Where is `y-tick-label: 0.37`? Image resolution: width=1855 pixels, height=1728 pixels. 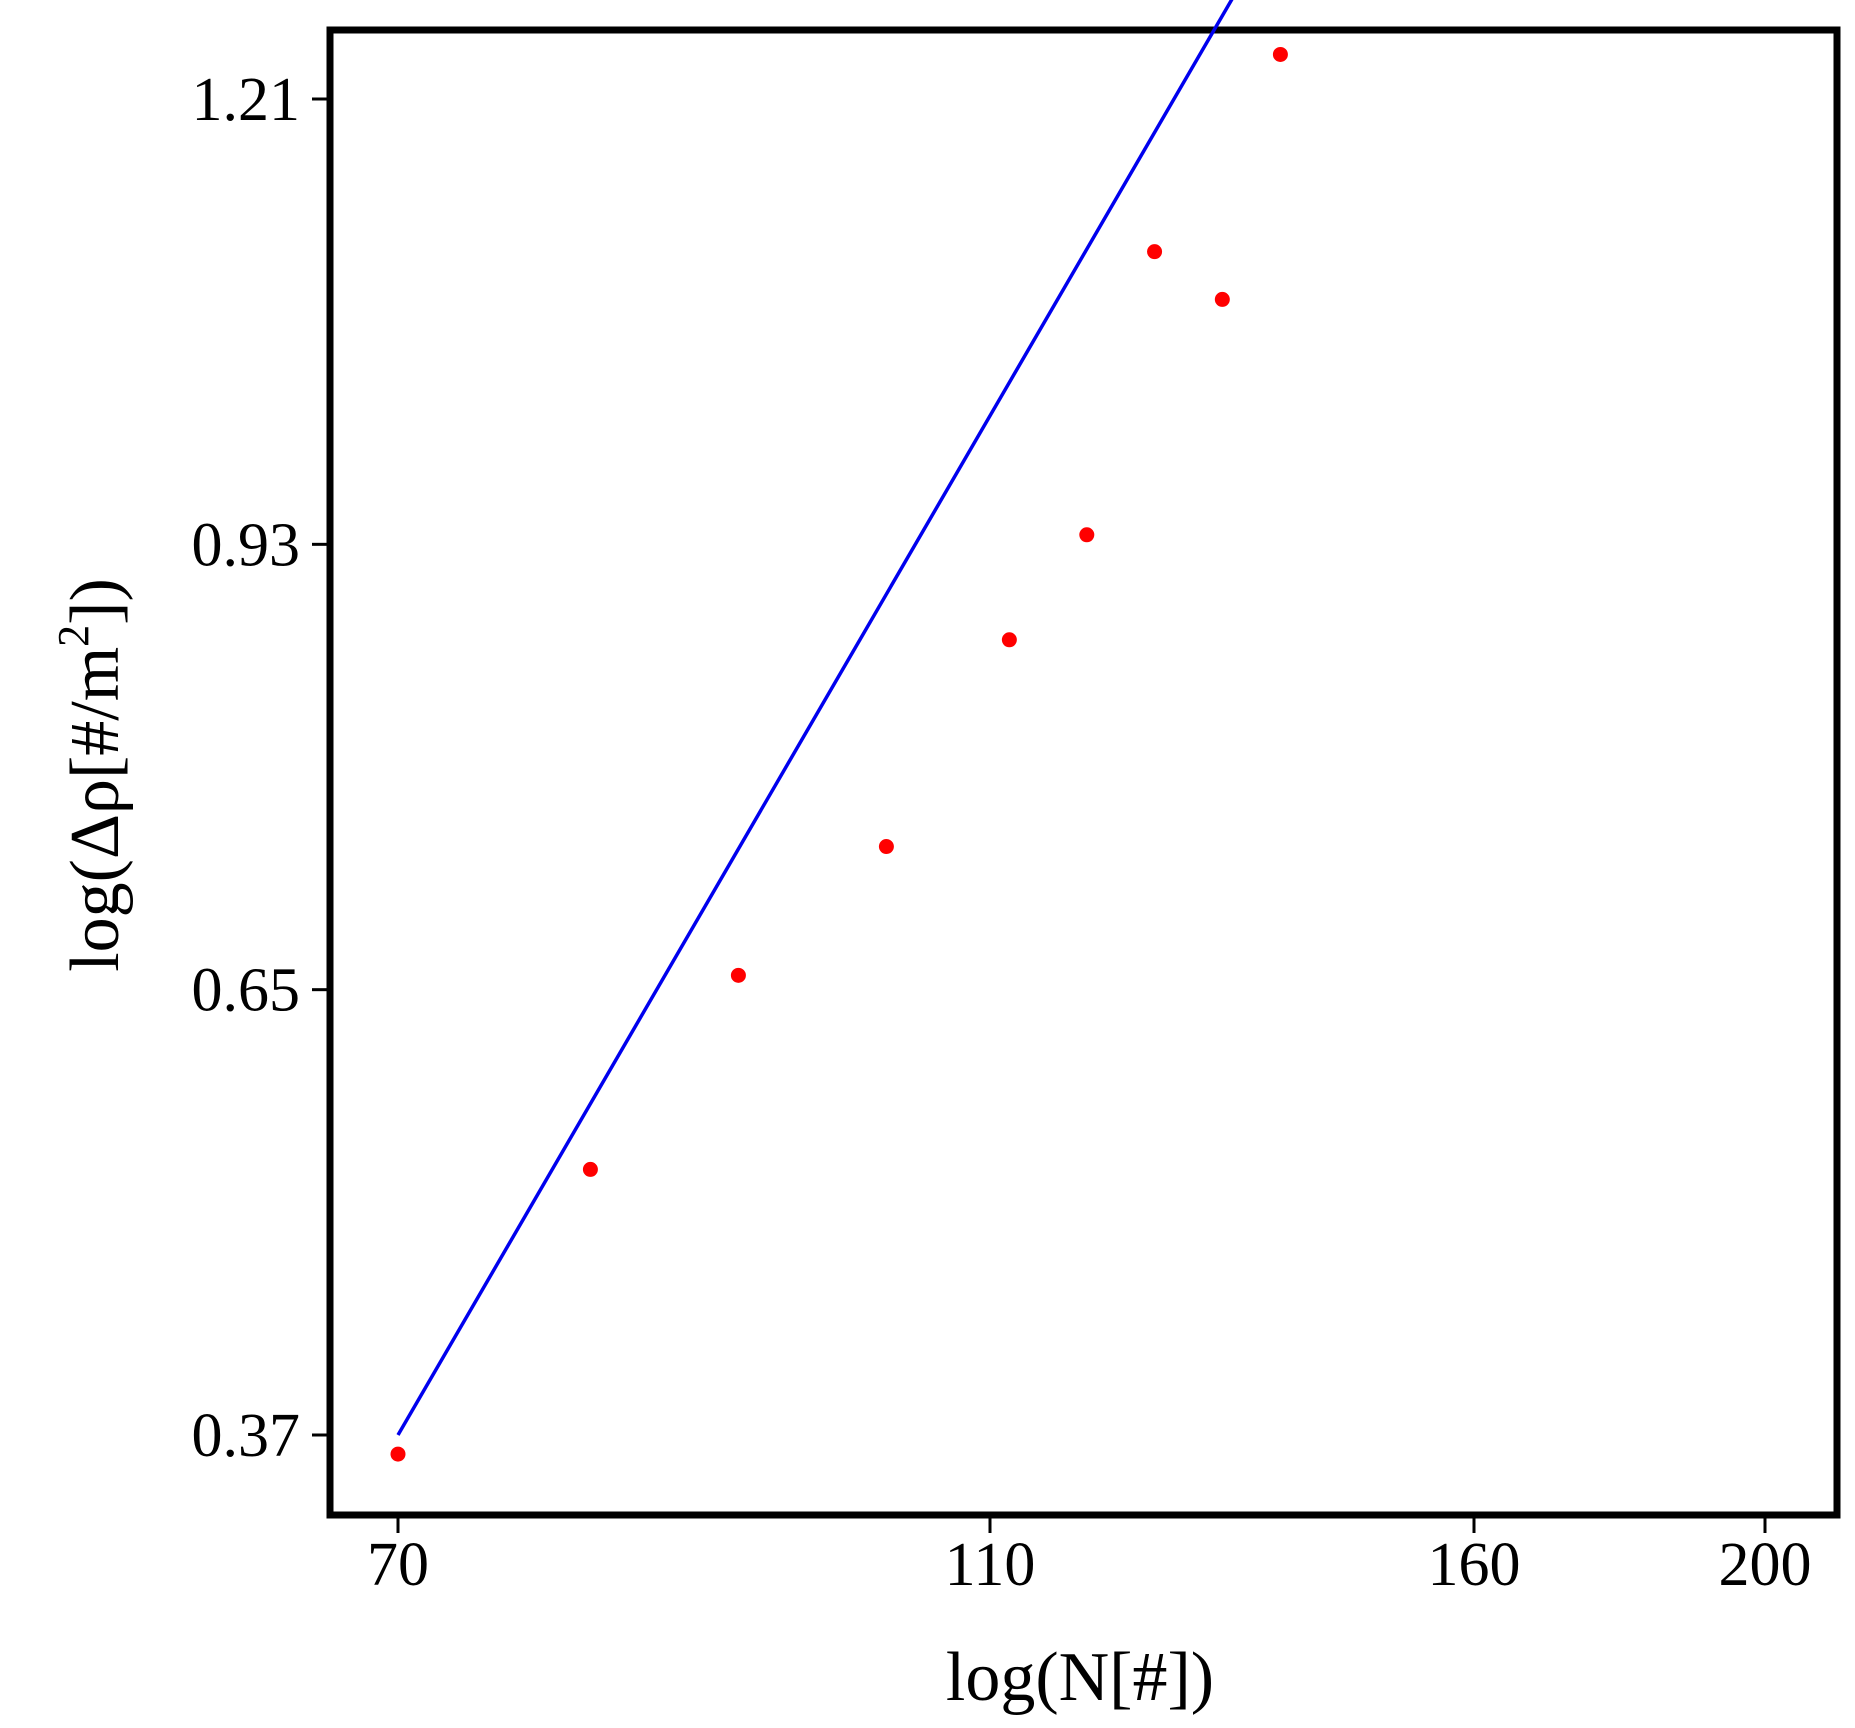 y-tick-label: 0.37 is located at coordinates (246, 1436).